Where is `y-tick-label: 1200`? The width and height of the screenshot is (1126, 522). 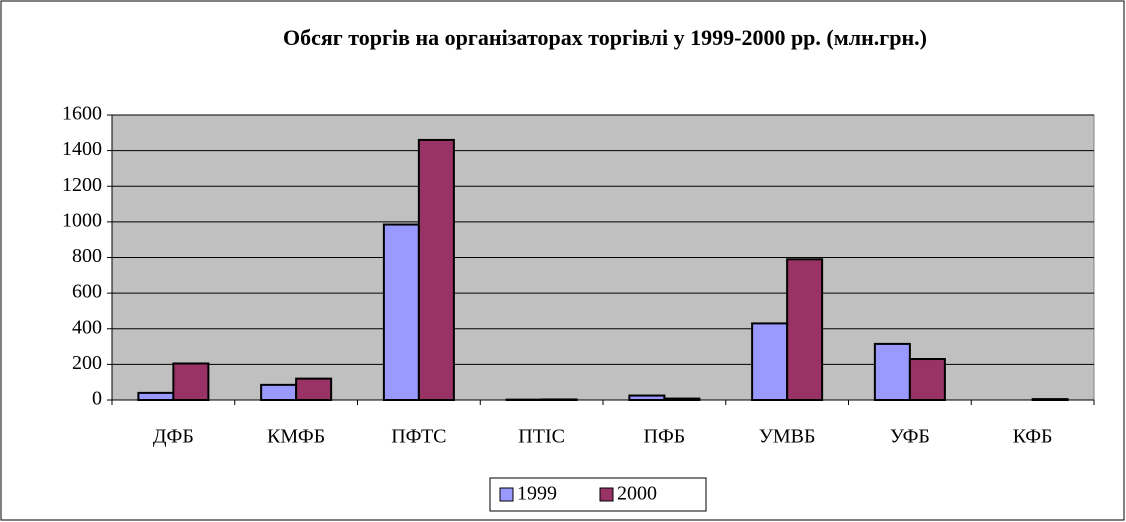
y-tick-label: 1200 is located at coordinates (82, 185).